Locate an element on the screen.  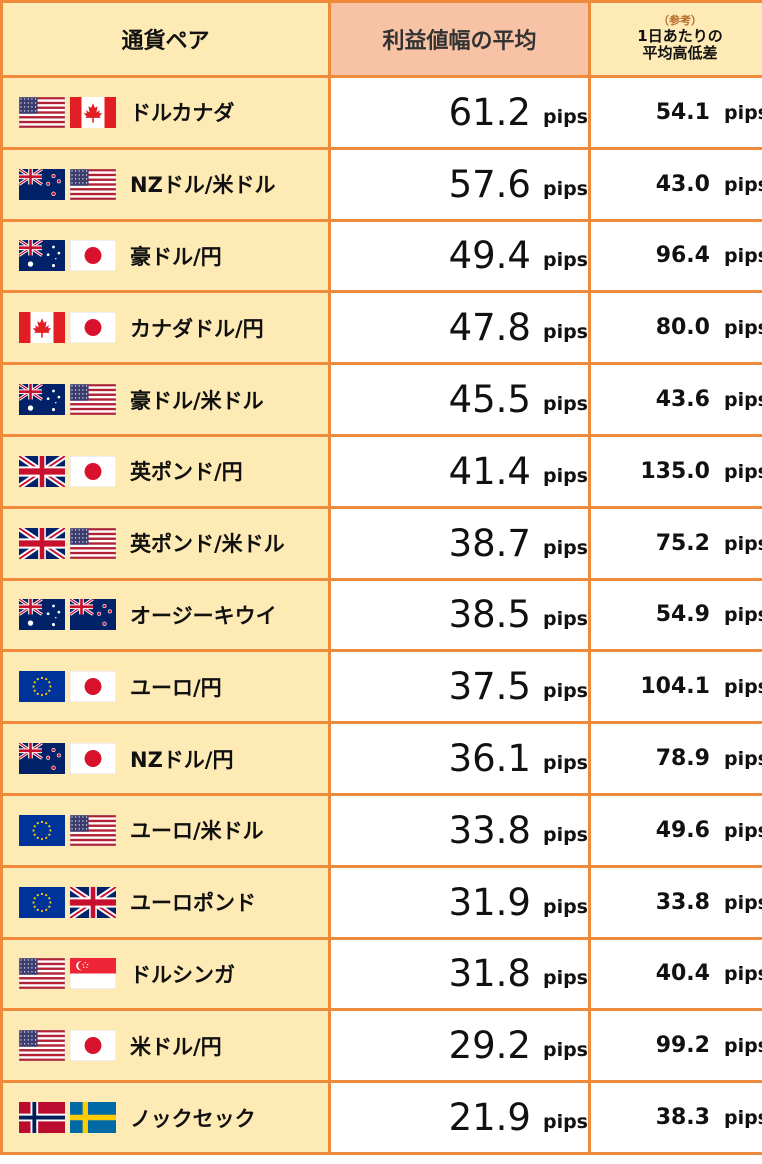
profit-value: 45.5 is located at coordinates (489, 400).